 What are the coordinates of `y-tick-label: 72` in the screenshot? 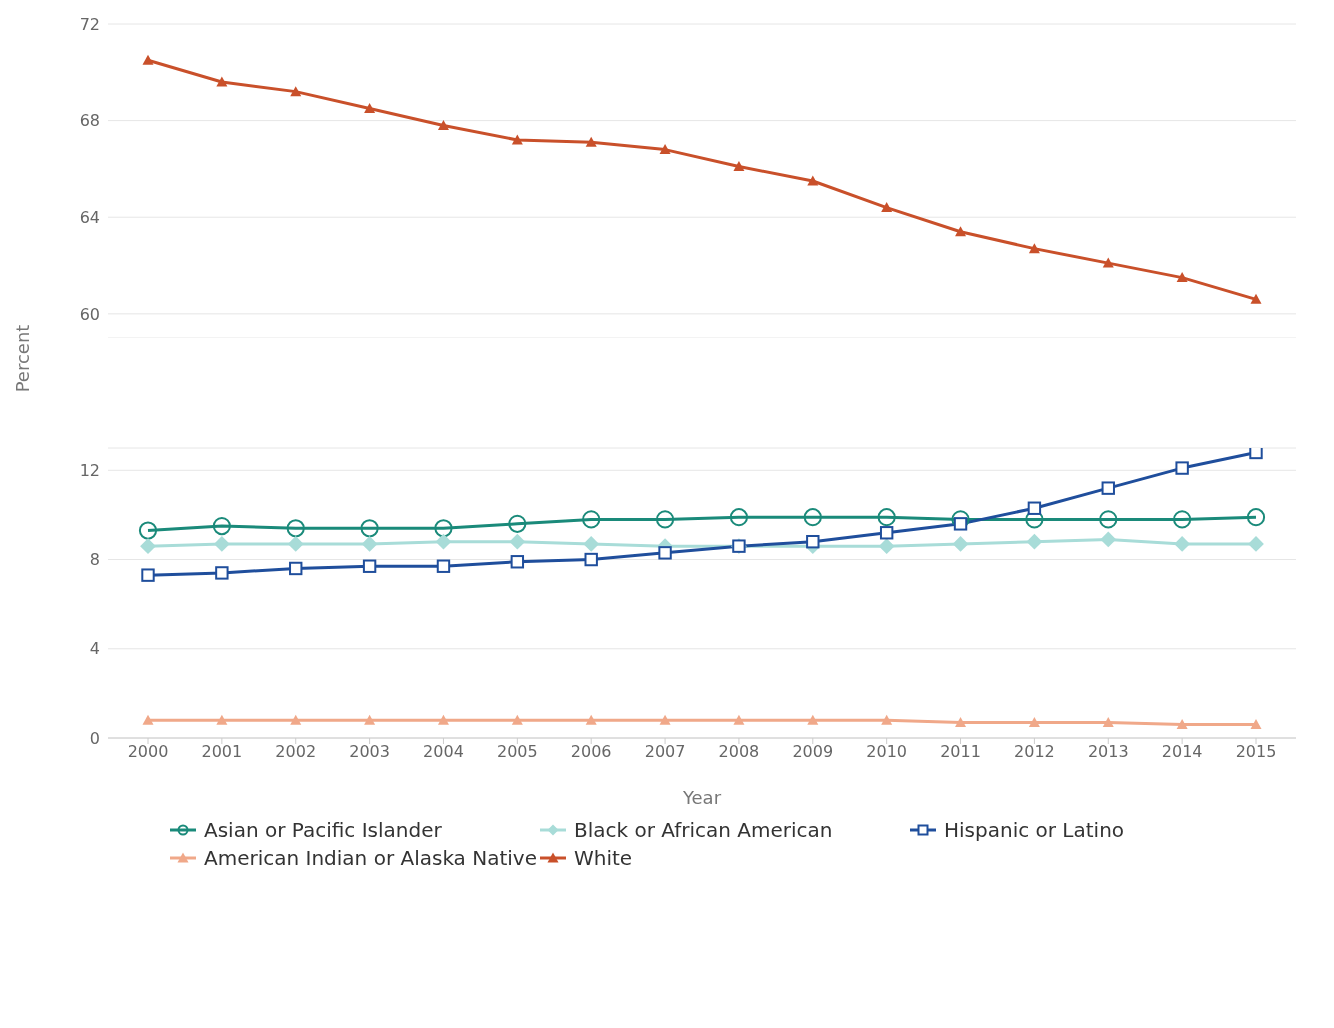 It's located at (89, 24).